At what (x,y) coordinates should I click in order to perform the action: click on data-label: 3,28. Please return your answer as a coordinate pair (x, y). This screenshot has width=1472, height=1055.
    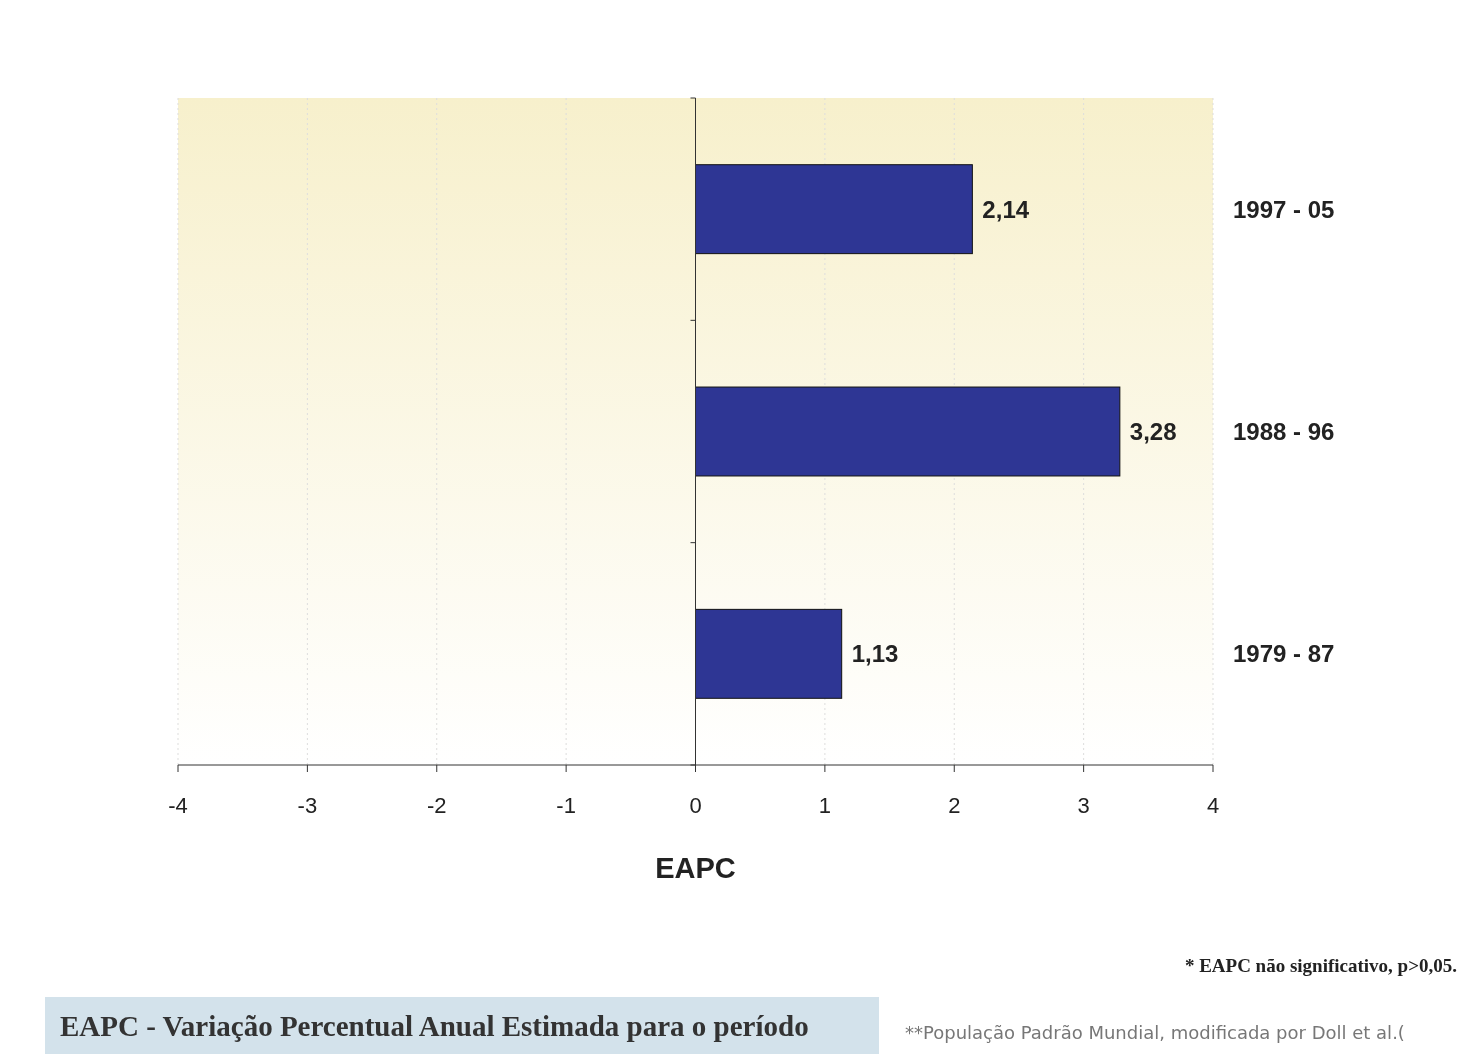
    Looking at the image, I should click on (1153, 431).